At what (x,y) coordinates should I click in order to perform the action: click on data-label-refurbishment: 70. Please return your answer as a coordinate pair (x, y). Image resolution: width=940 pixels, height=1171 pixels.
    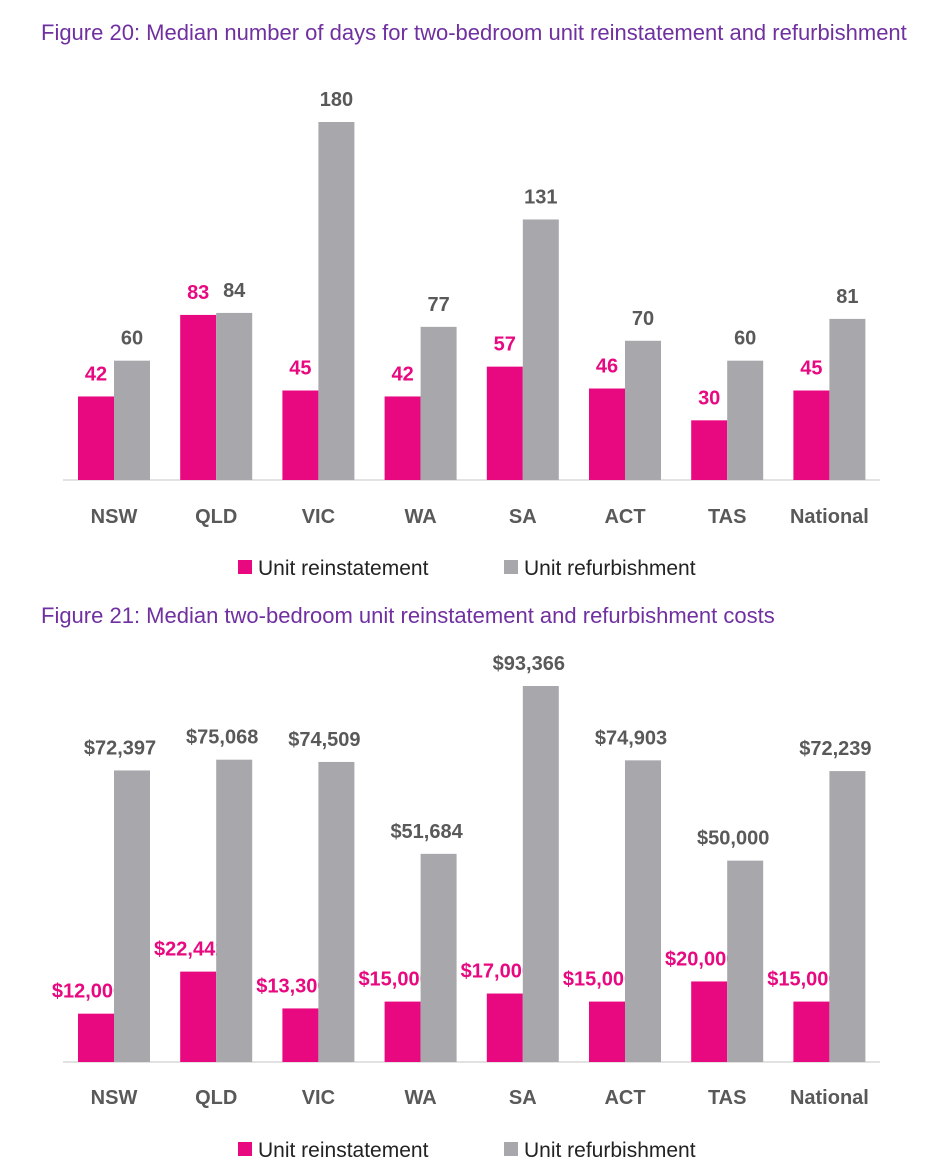
    Looking at the image, I should click on (643, 319).